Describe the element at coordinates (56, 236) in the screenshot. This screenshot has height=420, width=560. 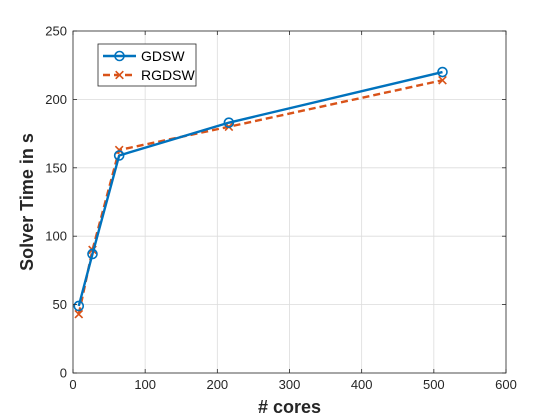
I see `y-tick-label: 100` at that location.